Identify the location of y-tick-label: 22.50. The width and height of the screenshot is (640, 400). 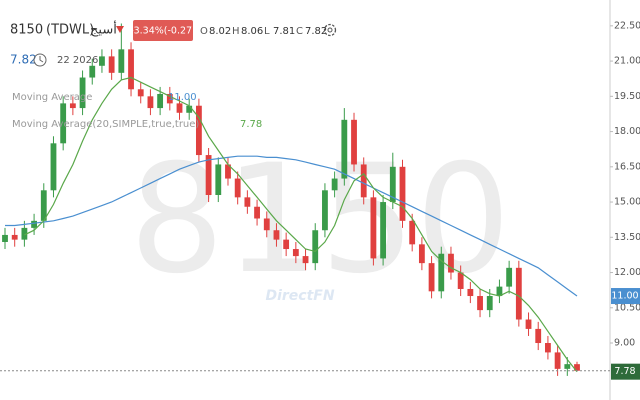
(627, 25).